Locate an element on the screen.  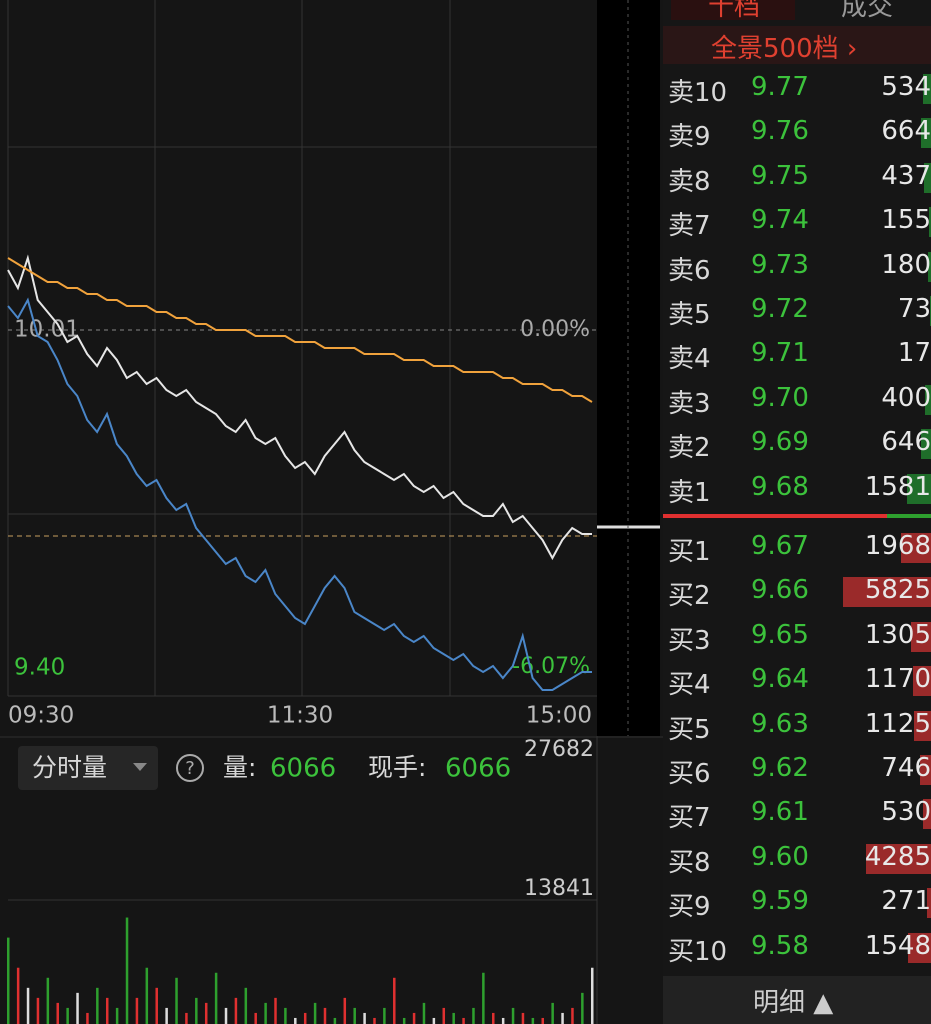
level-qty: 1548 is located at coordinates (897, 945).